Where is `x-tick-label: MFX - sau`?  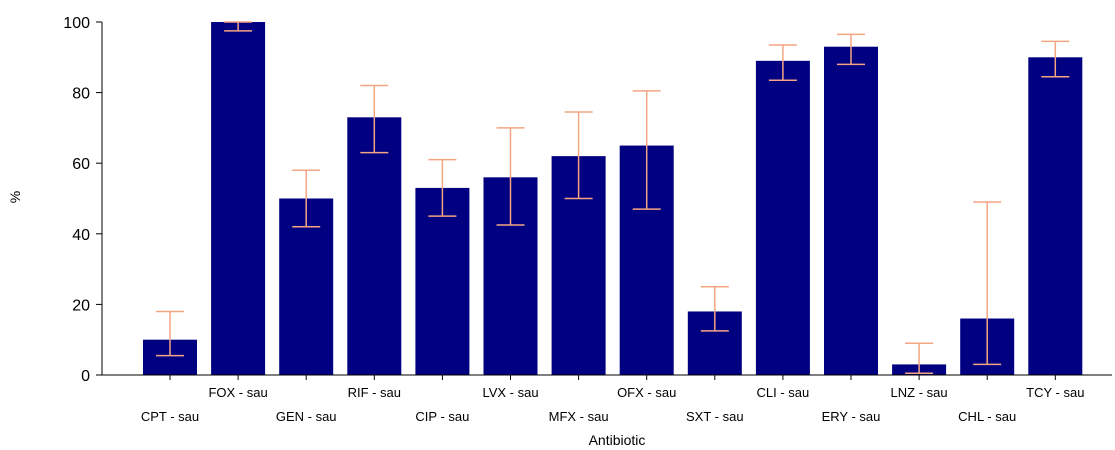 x-tick-label: MFX - sau is located at coordinates (579, 416).